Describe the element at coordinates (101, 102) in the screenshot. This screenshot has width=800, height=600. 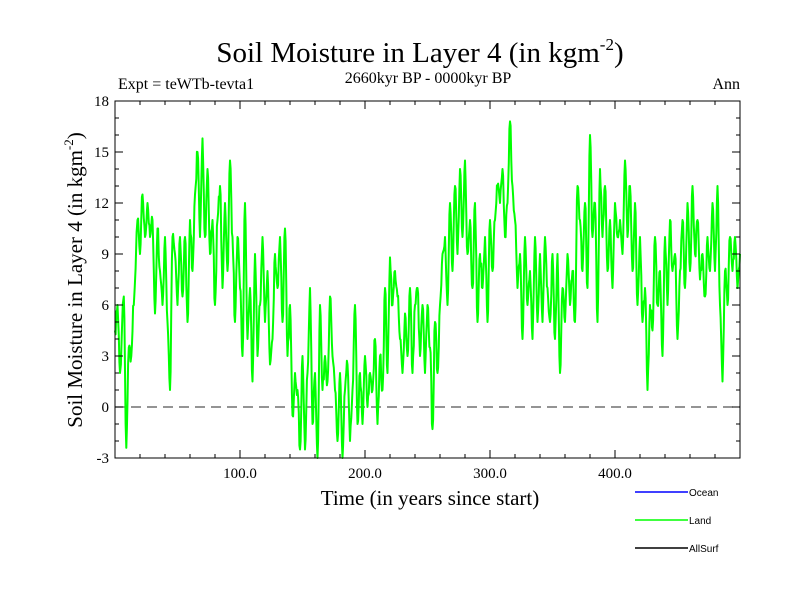
I see `y-tick-label: 18` at that location.